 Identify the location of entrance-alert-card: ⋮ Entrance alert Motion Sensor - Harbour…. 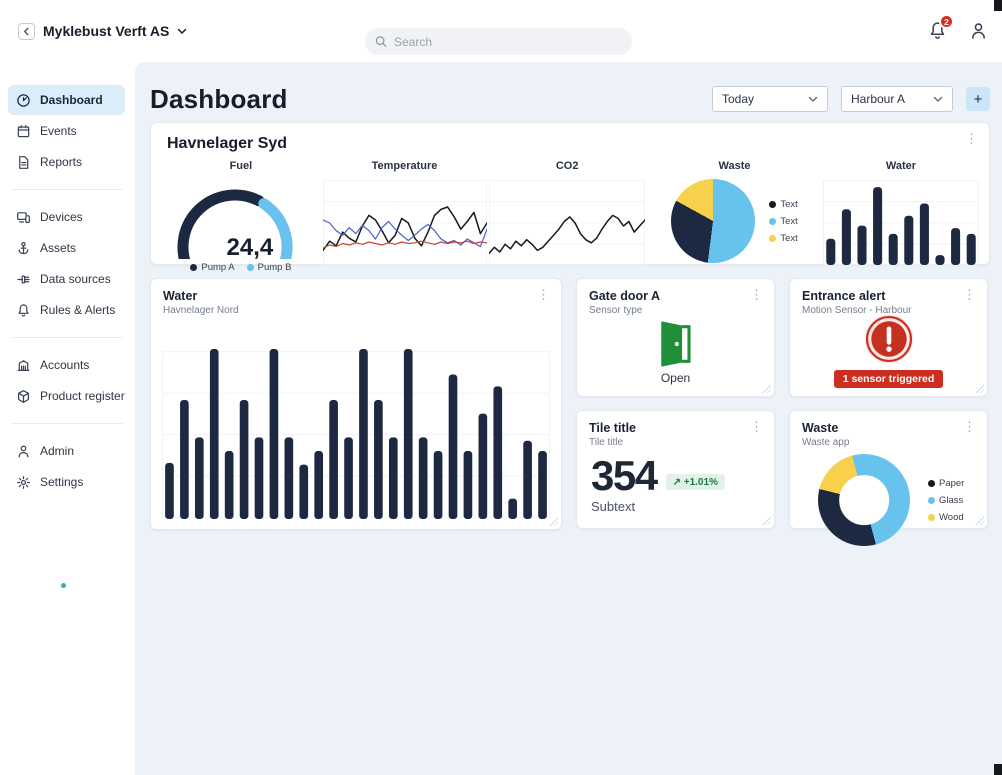
(888, 337).